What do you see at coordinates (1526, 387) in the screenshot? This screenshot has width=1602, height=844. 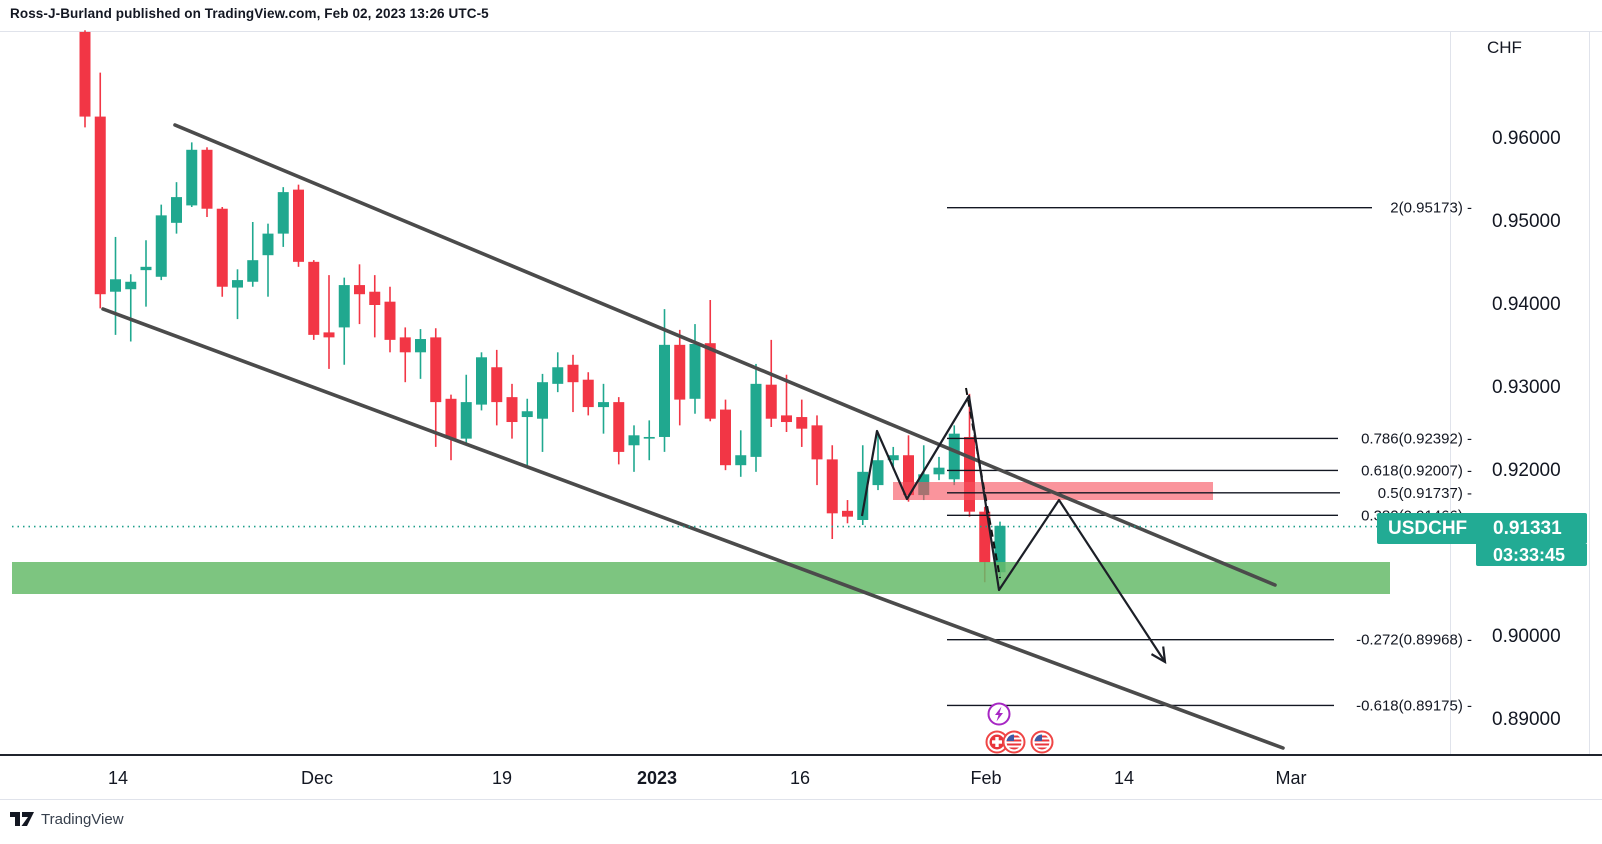 I see `price-tick-label: 0.93000` at bounding box center [1526, 387].